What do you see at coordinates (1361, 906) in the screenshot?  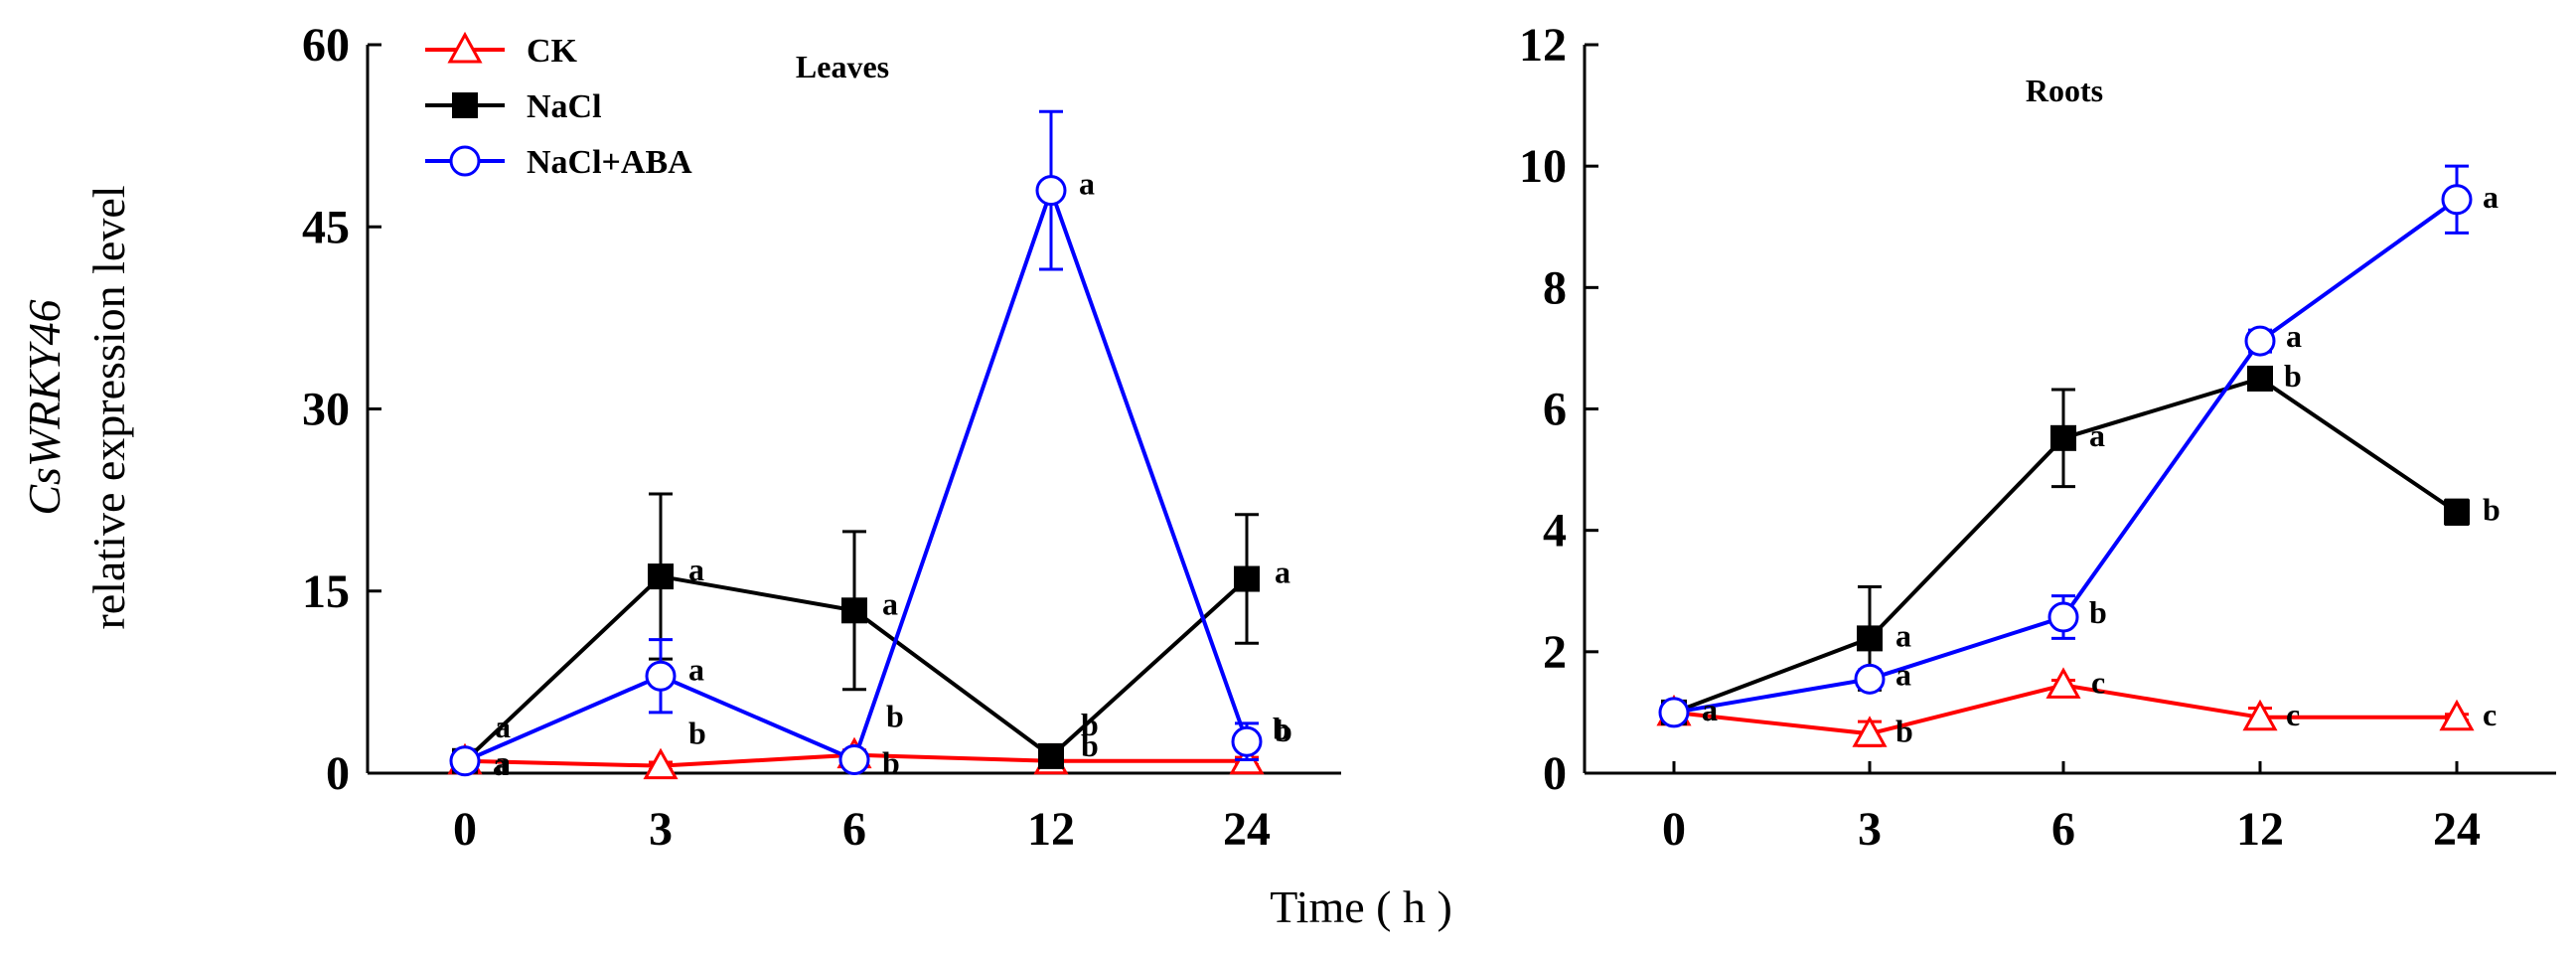 I see `x-axis-label: Time ( h )` at bounding box center [1361, 906].